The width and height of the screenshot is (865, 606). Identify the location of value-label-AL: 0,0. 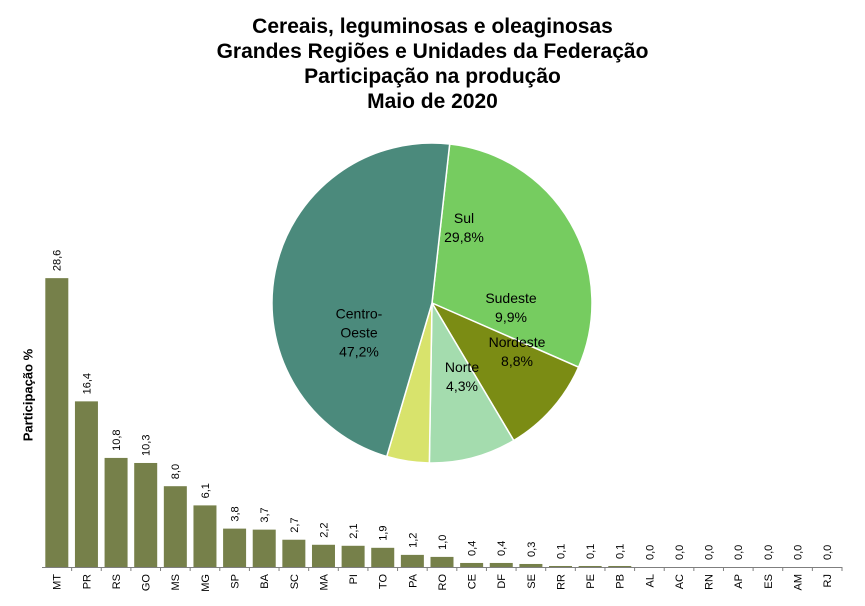
(650, 552).